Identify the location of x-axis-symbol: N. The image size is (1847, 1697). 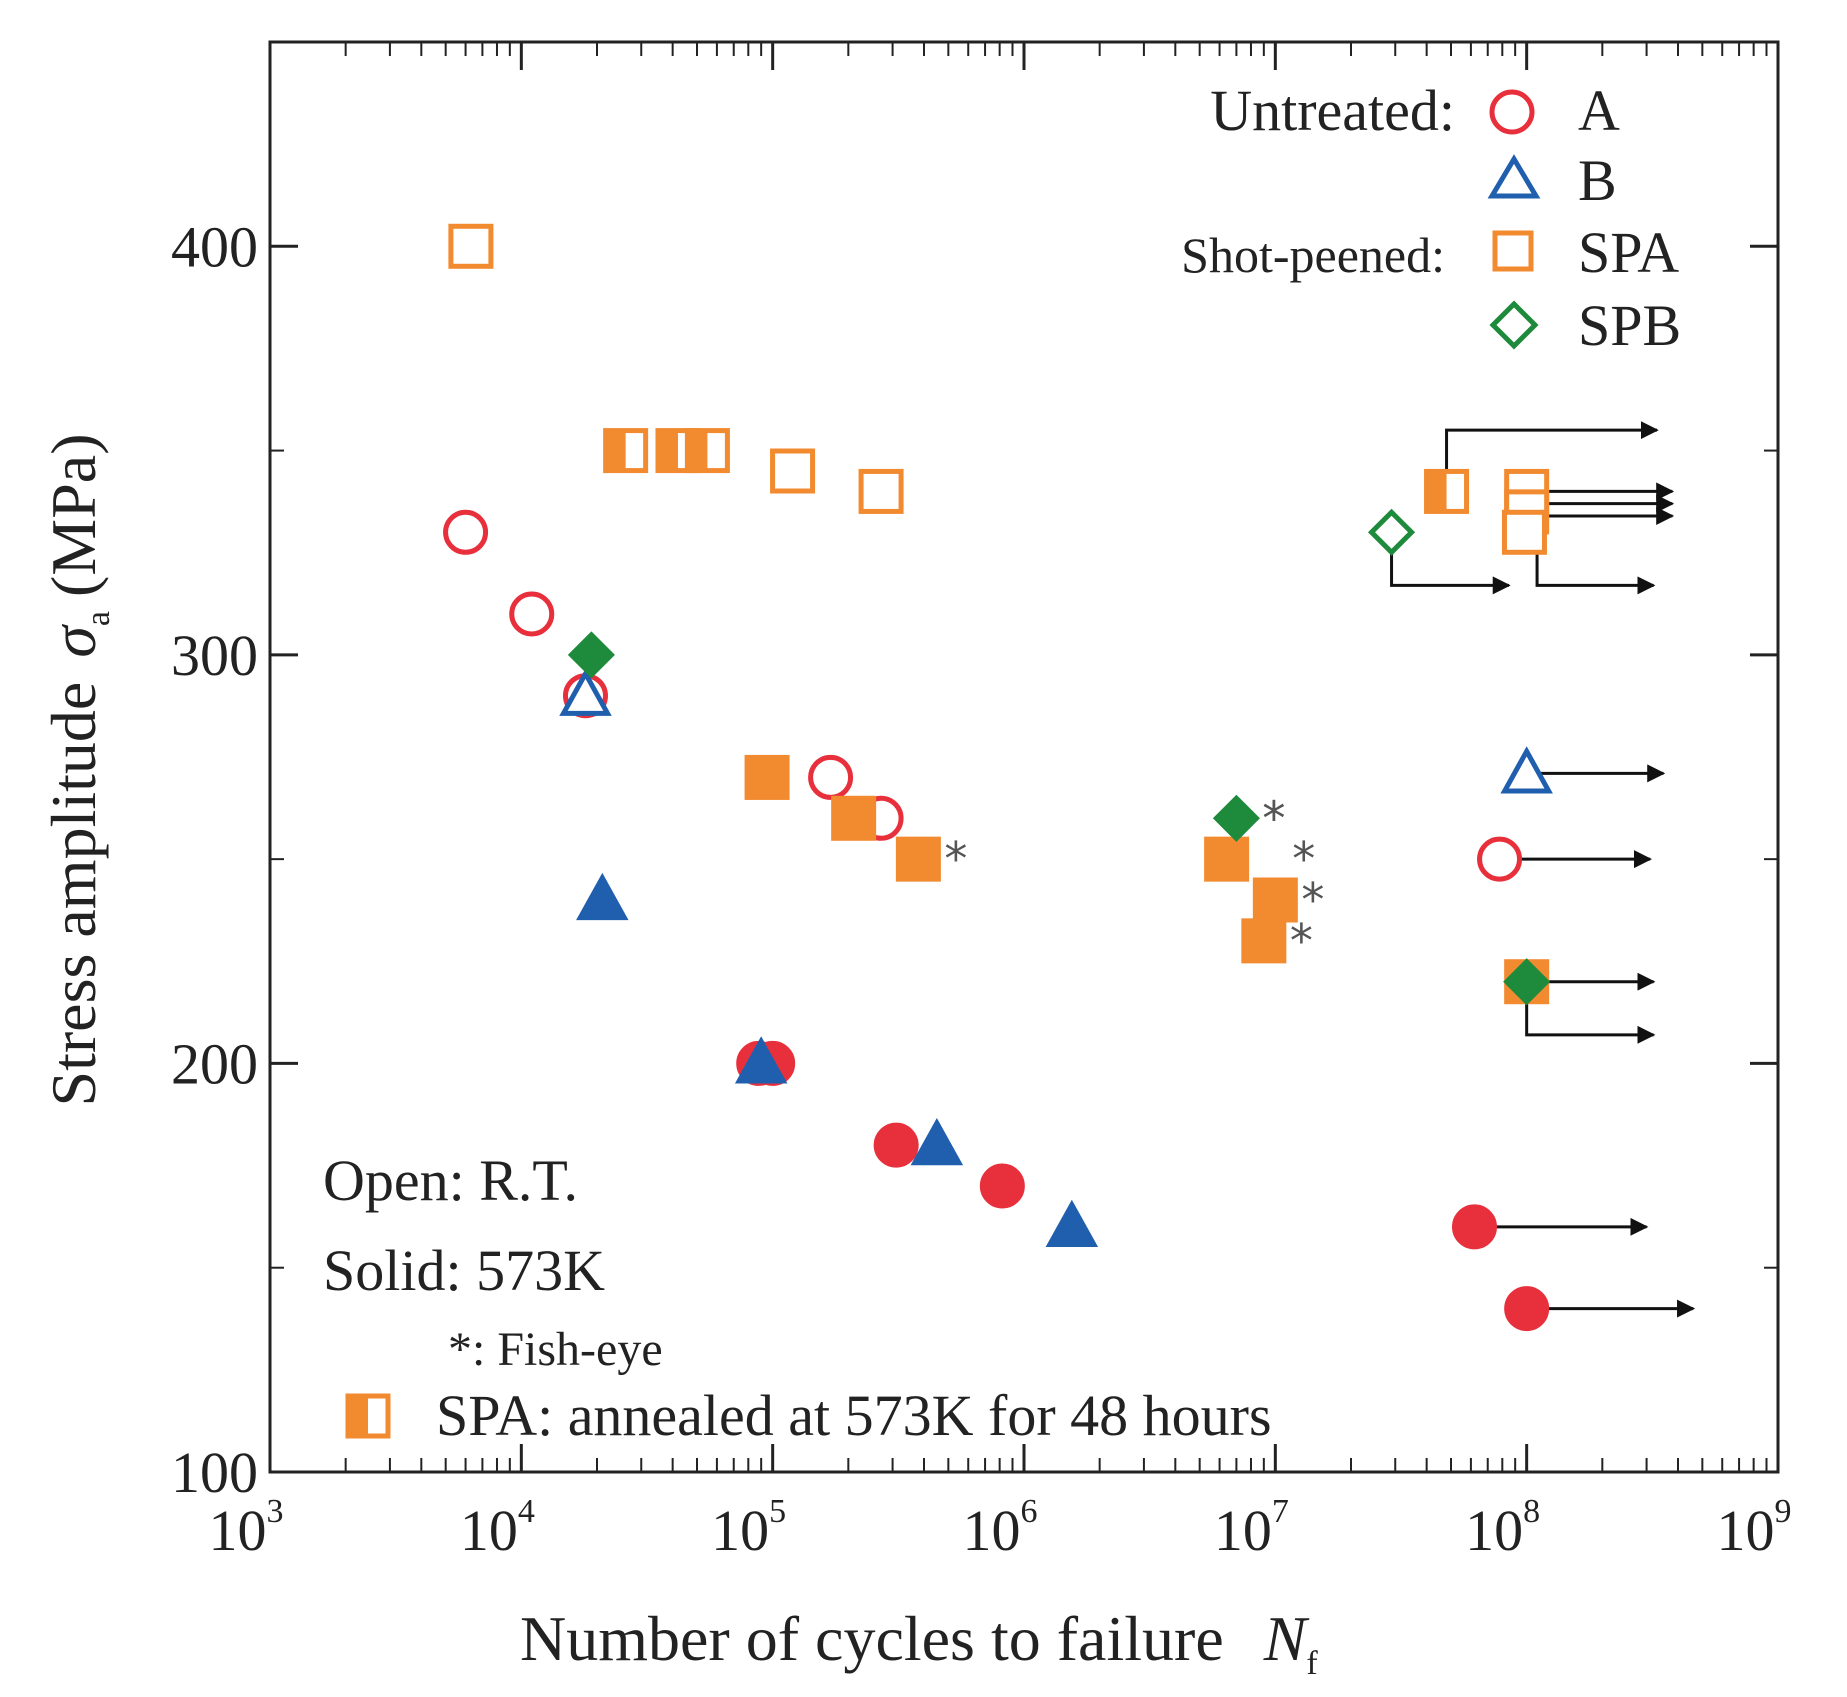
(1286, 1638).